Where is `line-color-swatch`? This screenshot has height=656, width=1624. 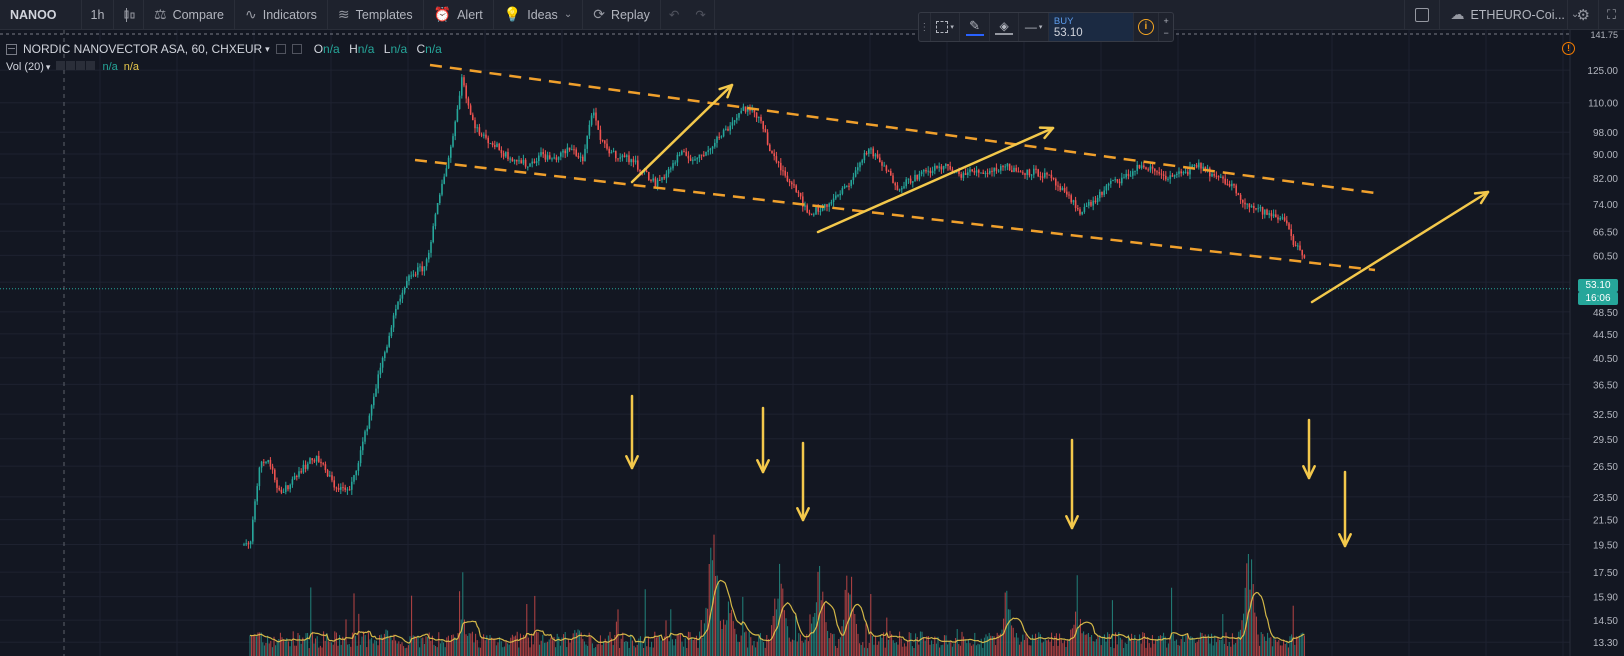
line-color-swatch is located at coordinates (974, 35).